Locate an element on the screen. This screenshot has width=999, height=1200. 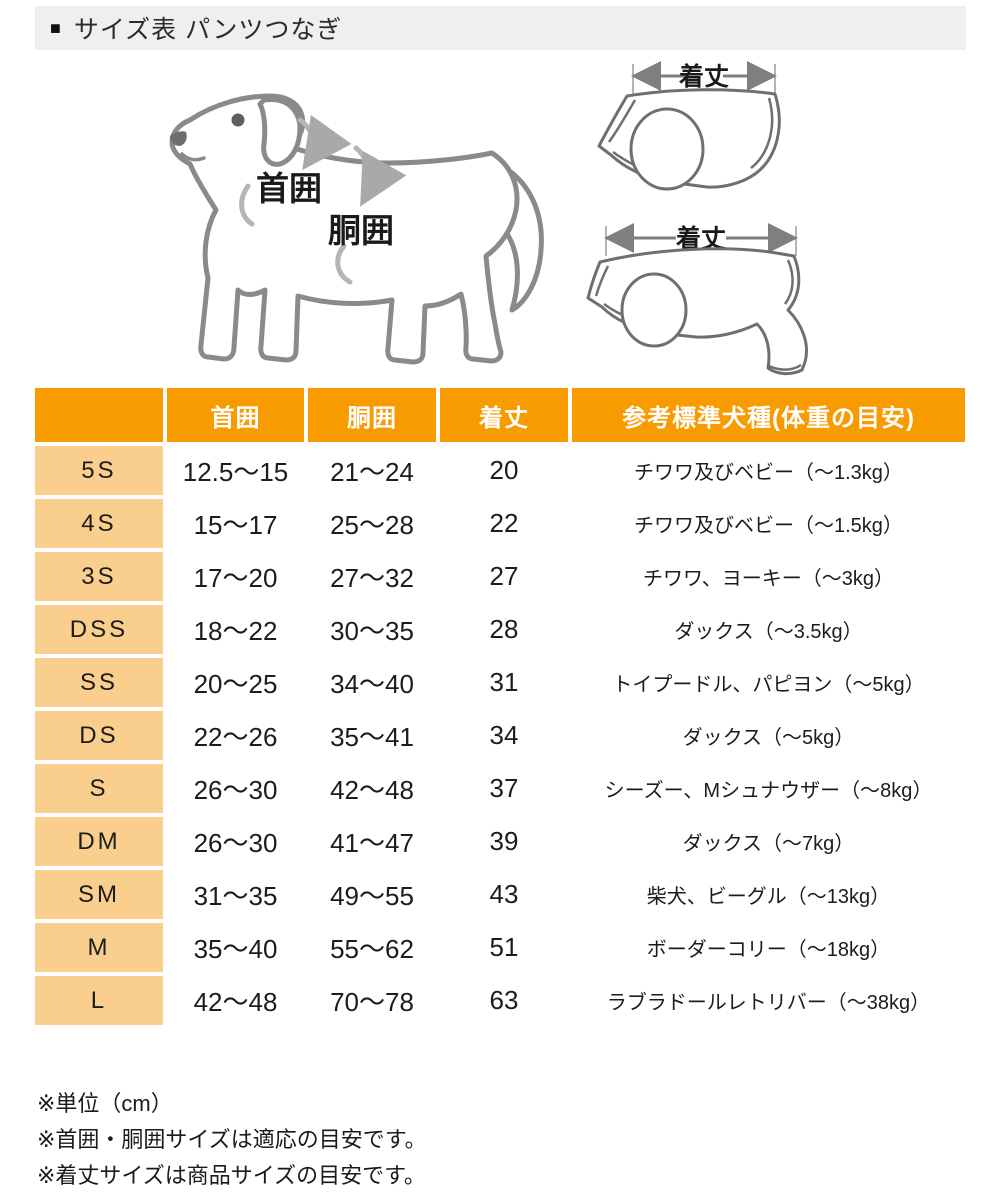
breed-cell: ダックス（～3.5kg） is located at coordinates (768, 632).